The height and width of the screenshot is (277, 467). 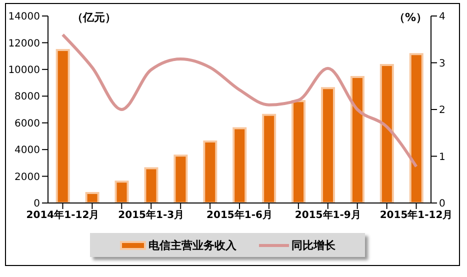 What do you see at coordinates (442, 110) in the screenshot?
I see `y2-tick-label: 2` at bounding box center [442, 110].